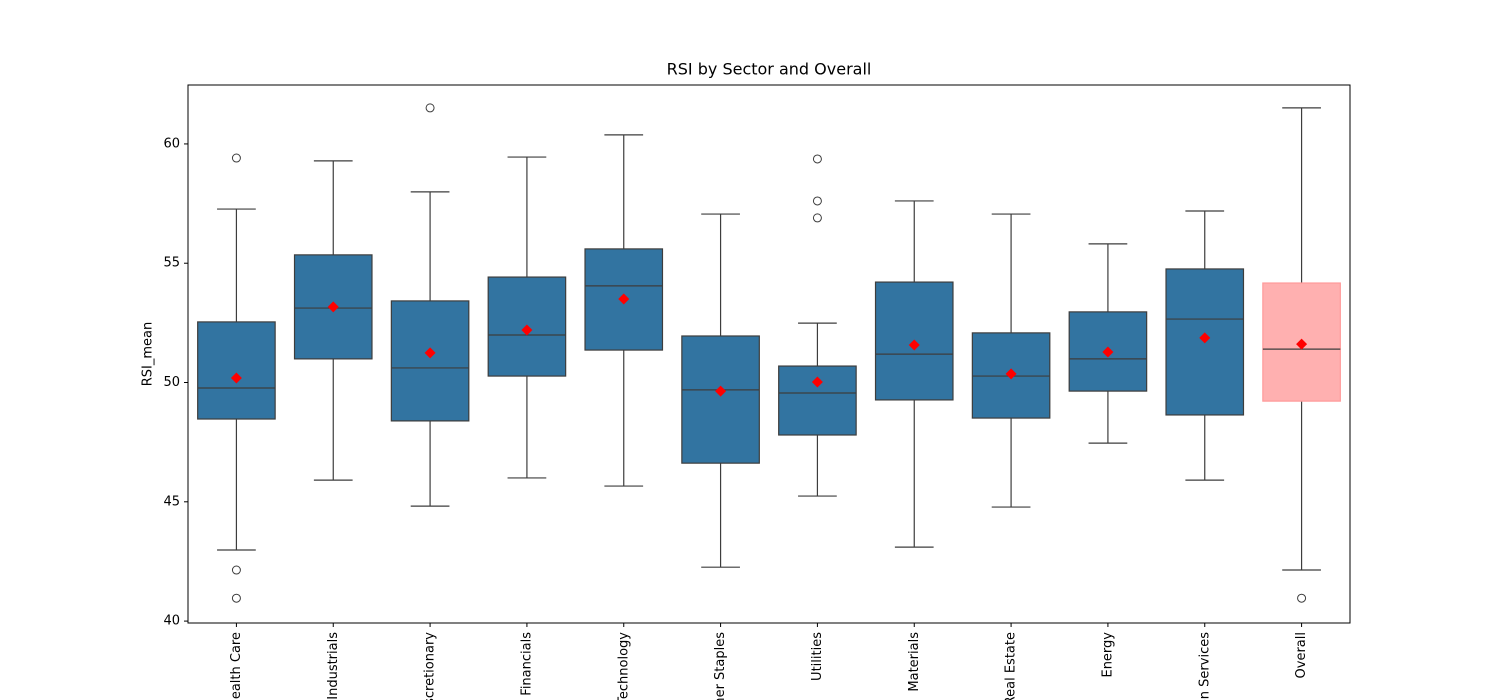  Describe the element at coordinates (171, 143) in the screenshot. I see `y-tick-label: 60` at that location.